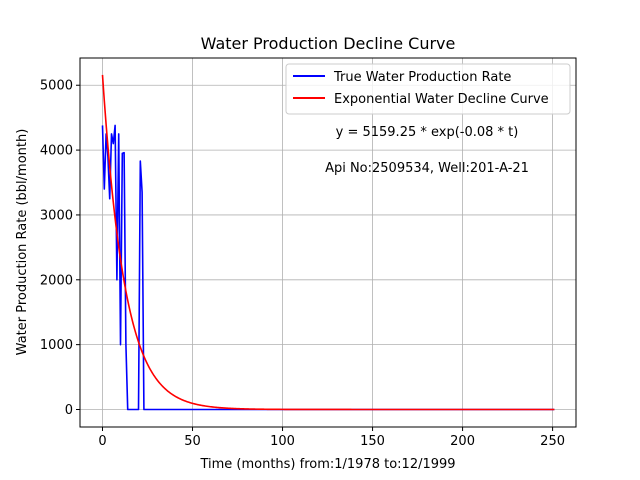  I want to click on x-tick-label: 150, so click(372, 441).